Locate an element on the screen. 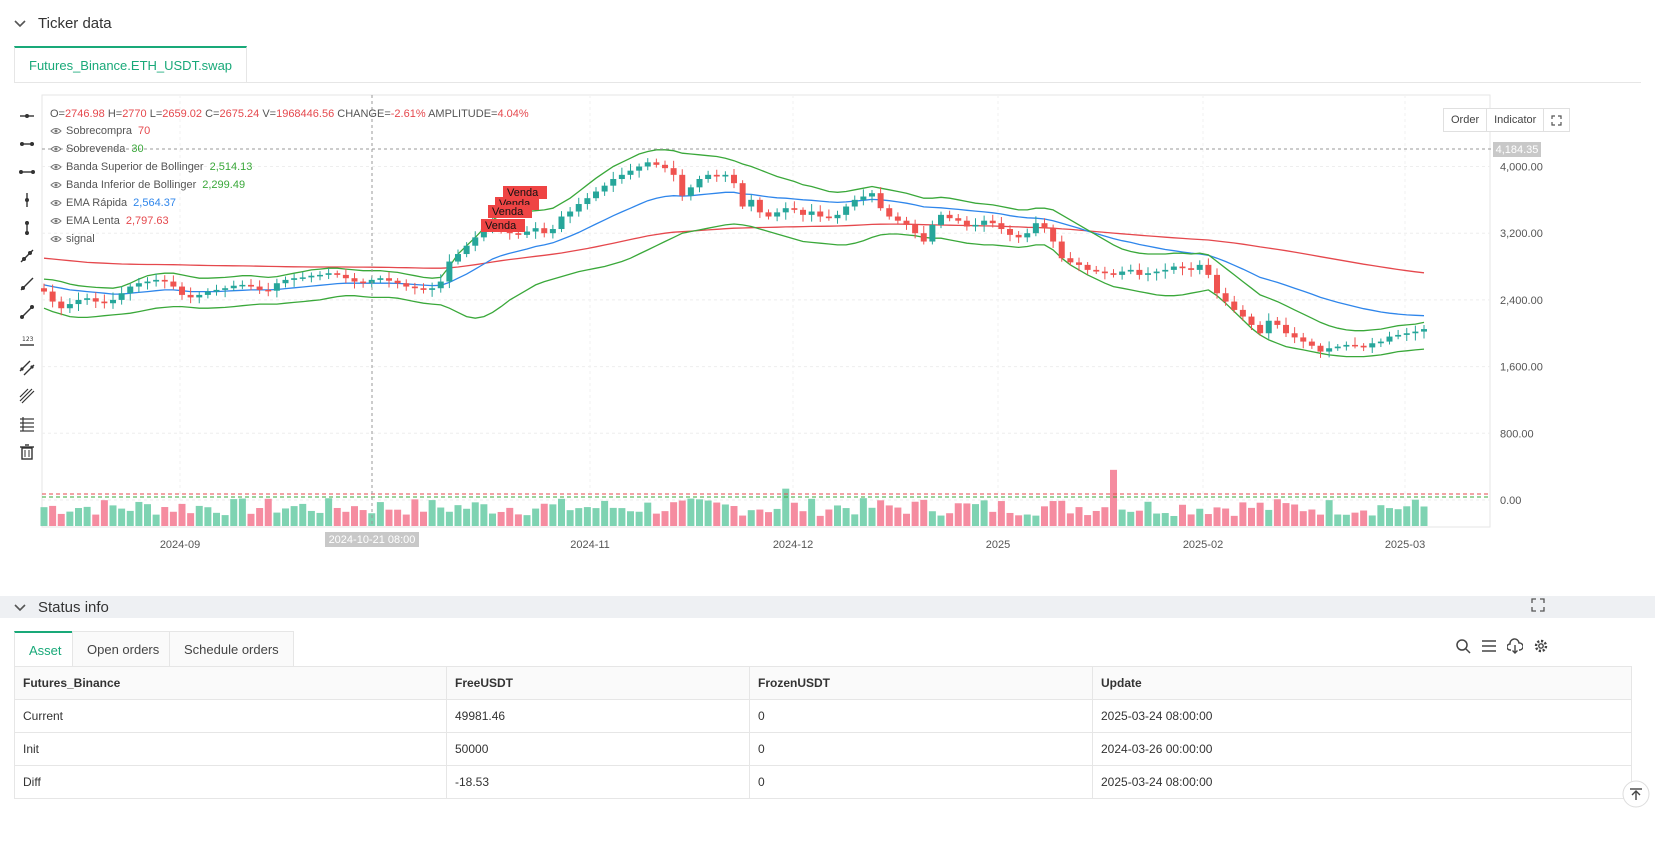 This screenshot has width=1655, height=850. price-tag-text: 4,184.35 is located at coordinates (1517, 150).